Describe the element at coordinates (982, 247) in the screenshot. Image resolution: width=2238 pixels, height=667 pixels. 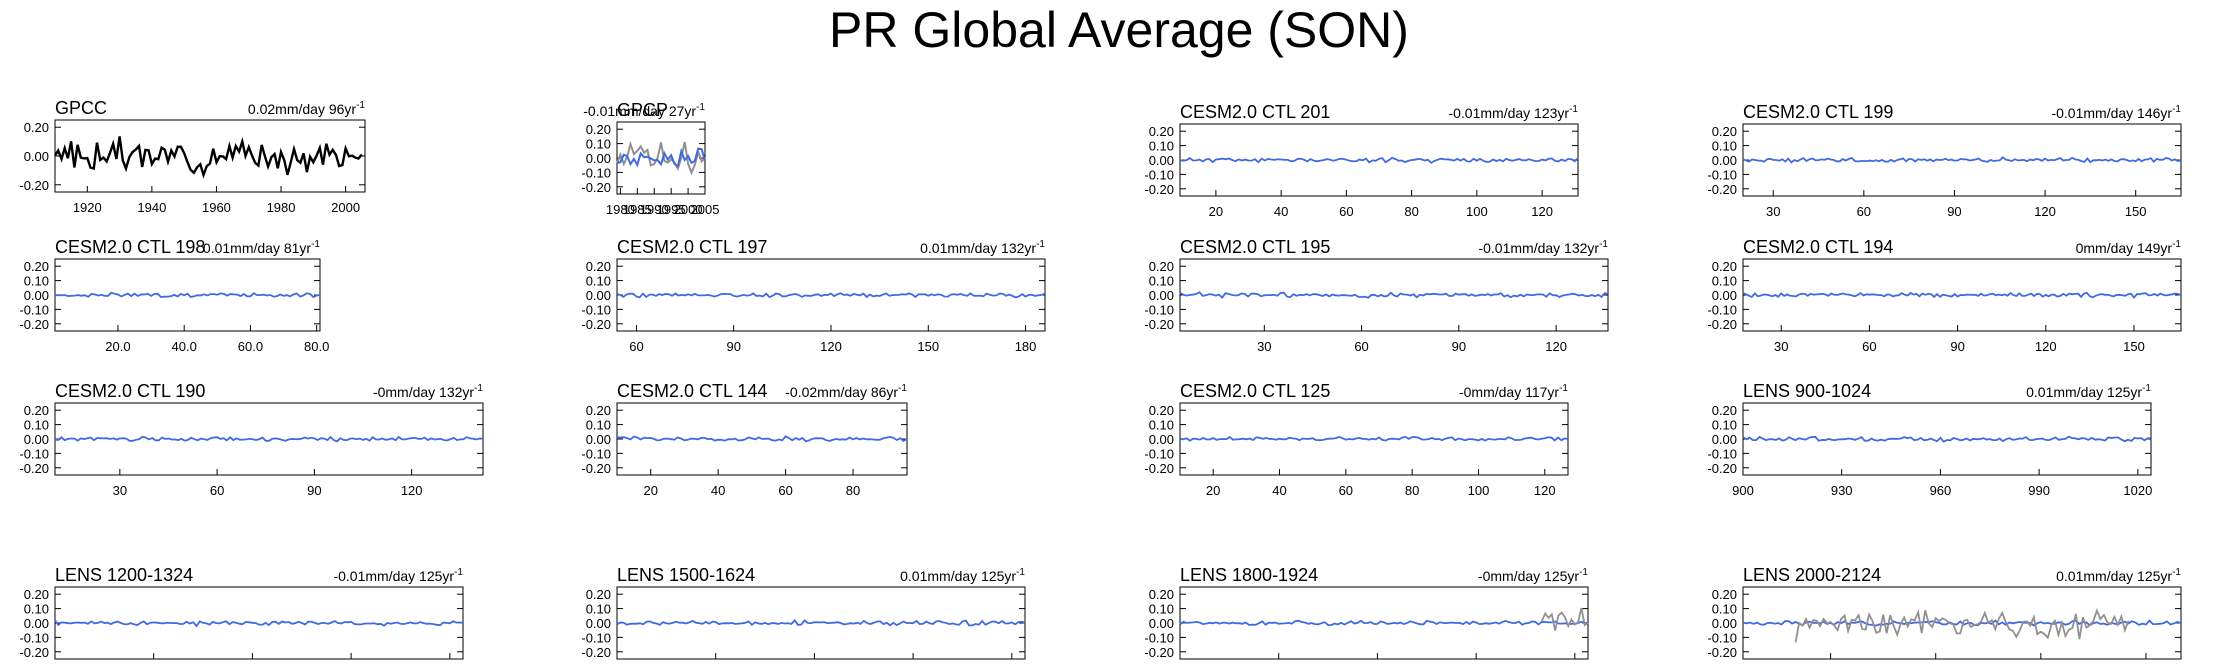
I see `trend-label: 0.01mm/day 132yr-1` at that location.